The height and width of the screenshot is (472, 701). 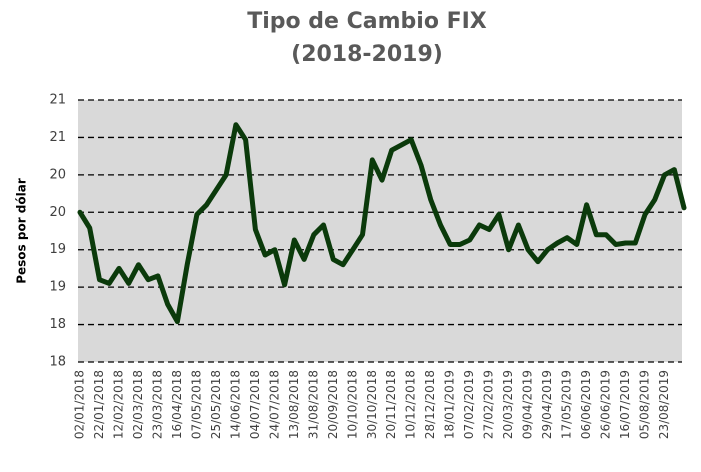 I want to click on x-tick-label: 20/11/2018, so click(x=391, y=404).